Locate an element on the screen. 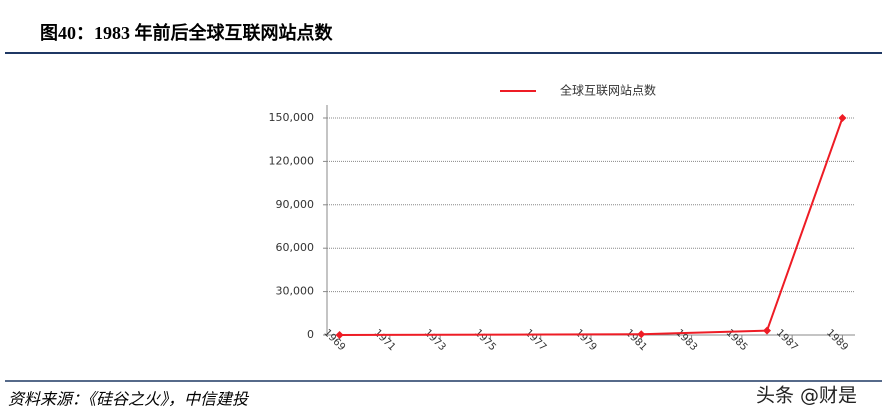 Image resolution: width=886 pixels, height=418 pixels. y-tick-label: 60,000 is located at coordinates (295, 247).